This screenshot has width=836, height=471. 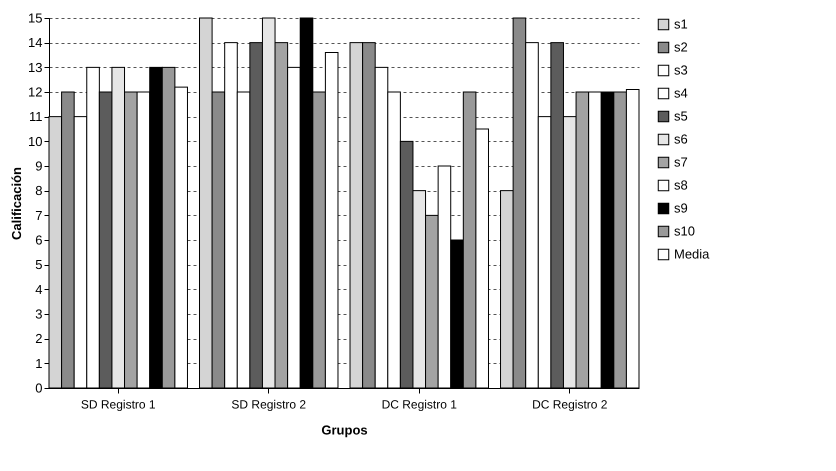 I want to click on y-tick-label: 1, so click(x=38, y=363).